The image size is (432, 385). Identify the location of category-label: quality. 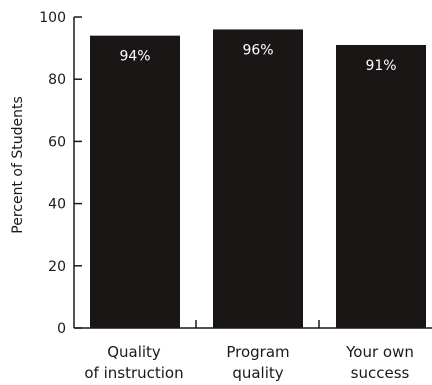
(257, 373).